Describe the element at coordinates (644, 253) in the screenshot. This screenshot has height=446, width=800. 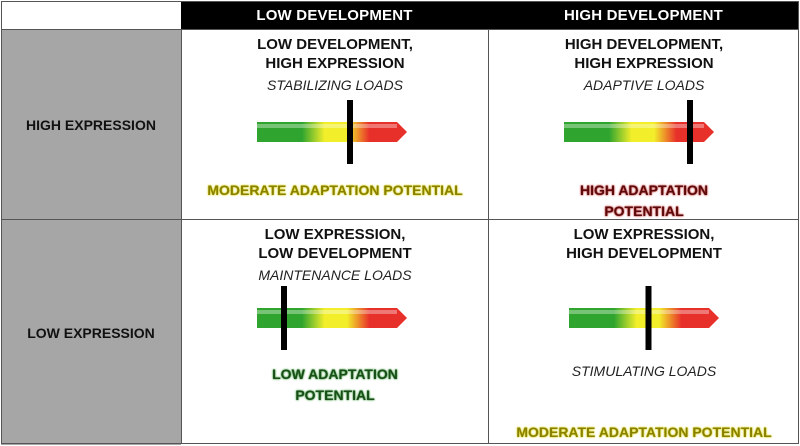
I see `cell-title-line2: HIGH DEVELOPMENT` at that location.